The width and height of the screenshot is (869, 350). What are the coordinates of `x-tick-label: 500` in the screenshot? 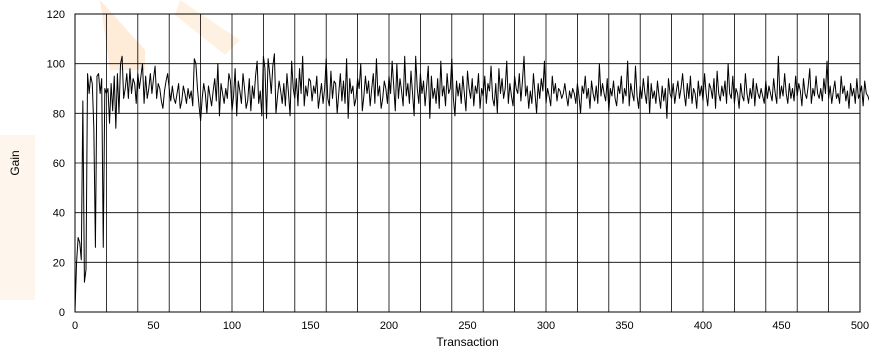 It's located at (860, 326).